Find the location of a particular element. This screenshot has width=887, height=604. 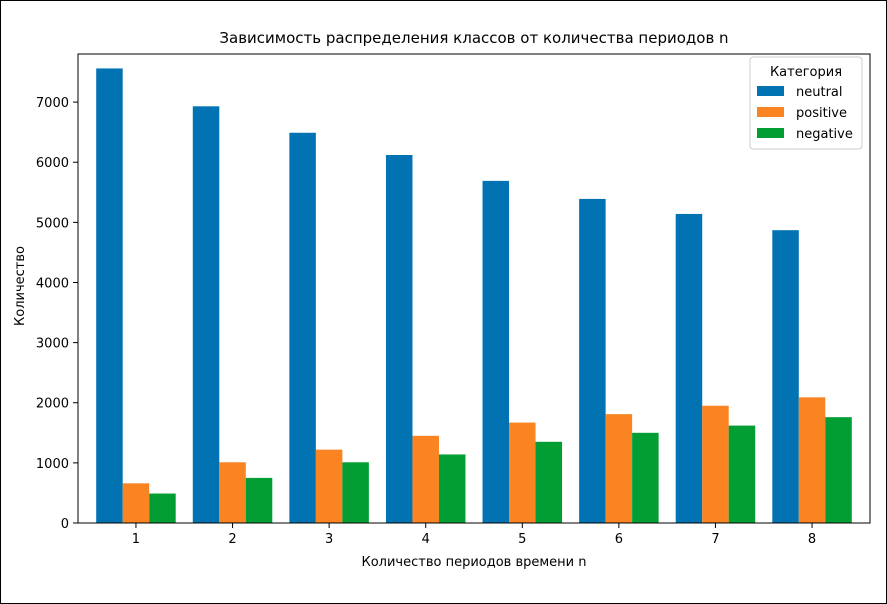

y-tick-label-0: 0 is located at coordinates (65, 524).